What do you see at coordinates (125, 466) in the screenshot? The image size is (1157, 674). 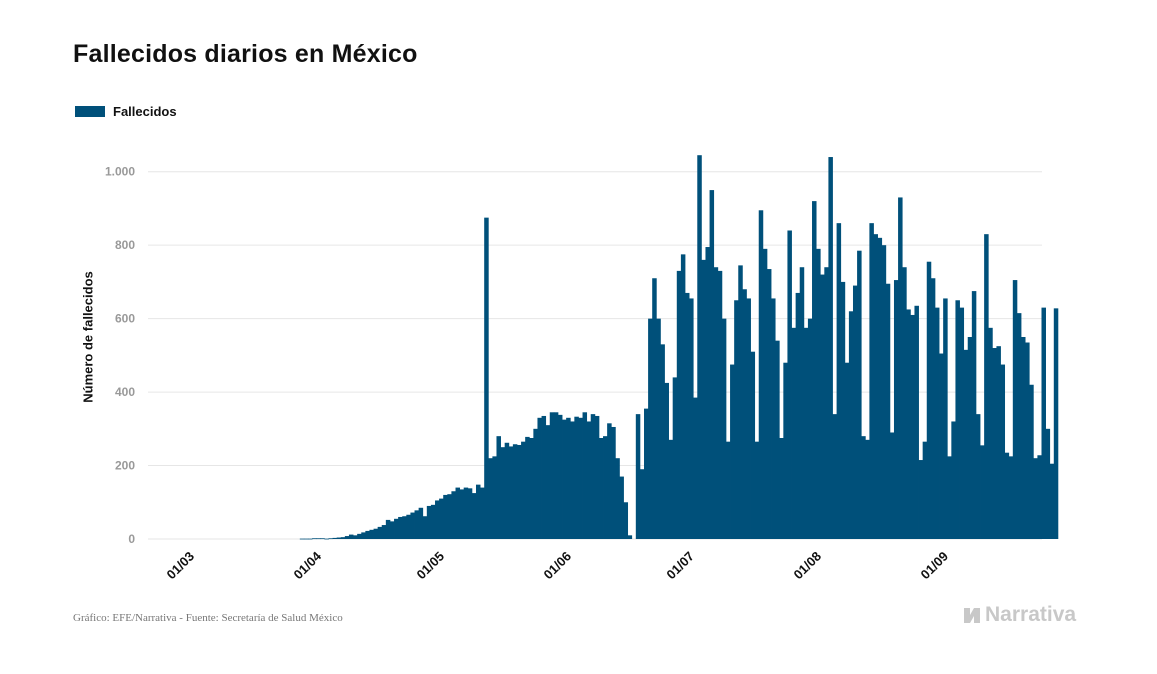 I see `y-tick-label: 200` at bounding box center [125, 466].